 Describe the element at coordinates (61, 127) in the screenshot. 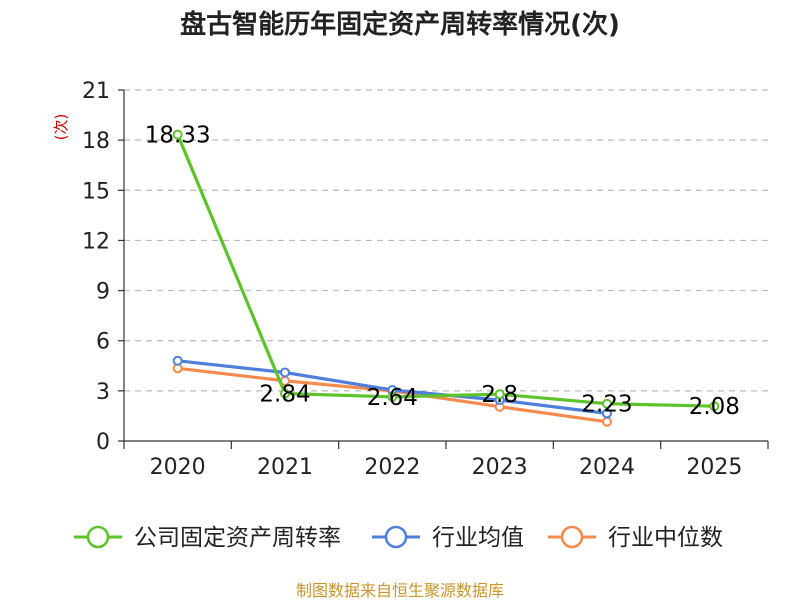

I see `y-axis-unit-label: (次)` at that location.